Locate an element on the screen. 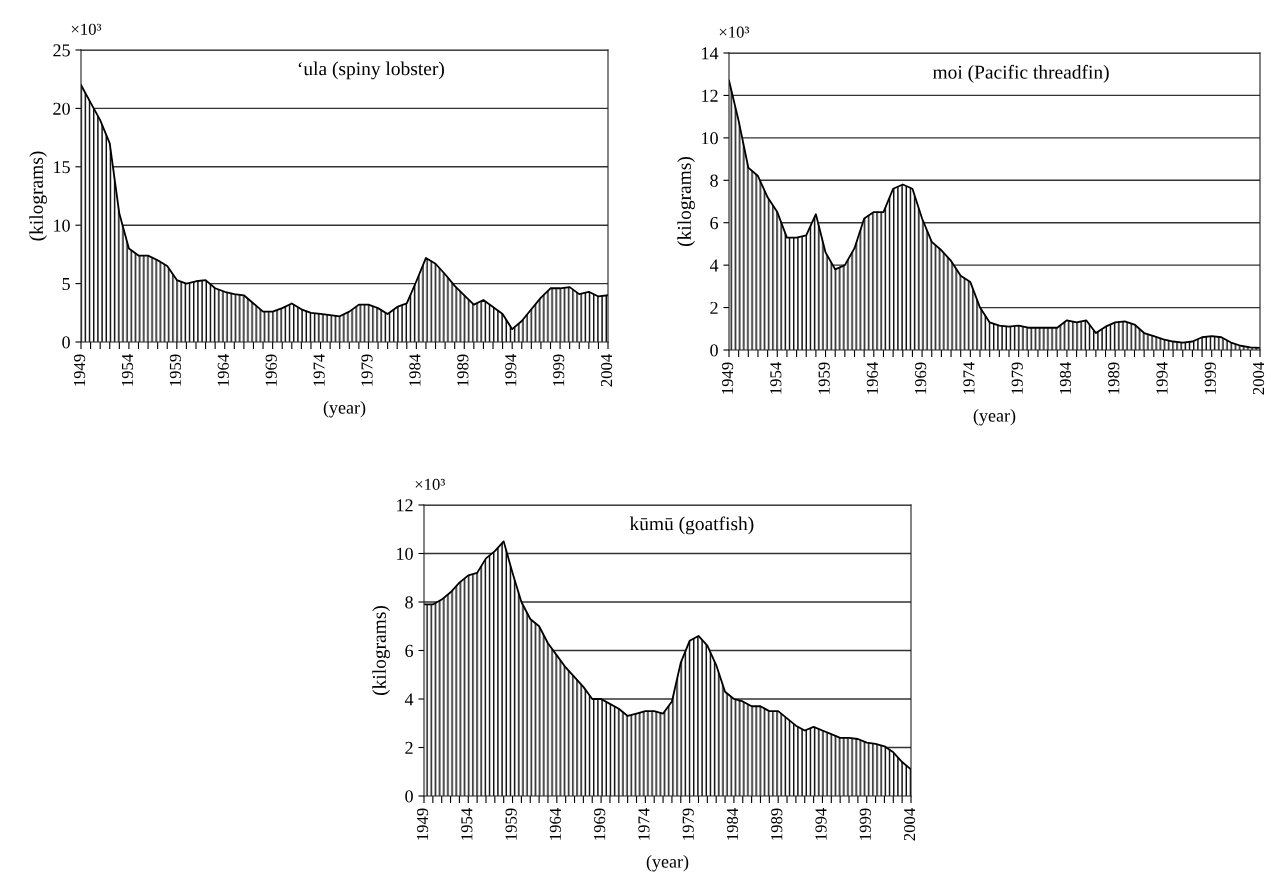 This screenshot has height=884, width=1271. y-tick-label: 14 is located at coordinates (710, 53).